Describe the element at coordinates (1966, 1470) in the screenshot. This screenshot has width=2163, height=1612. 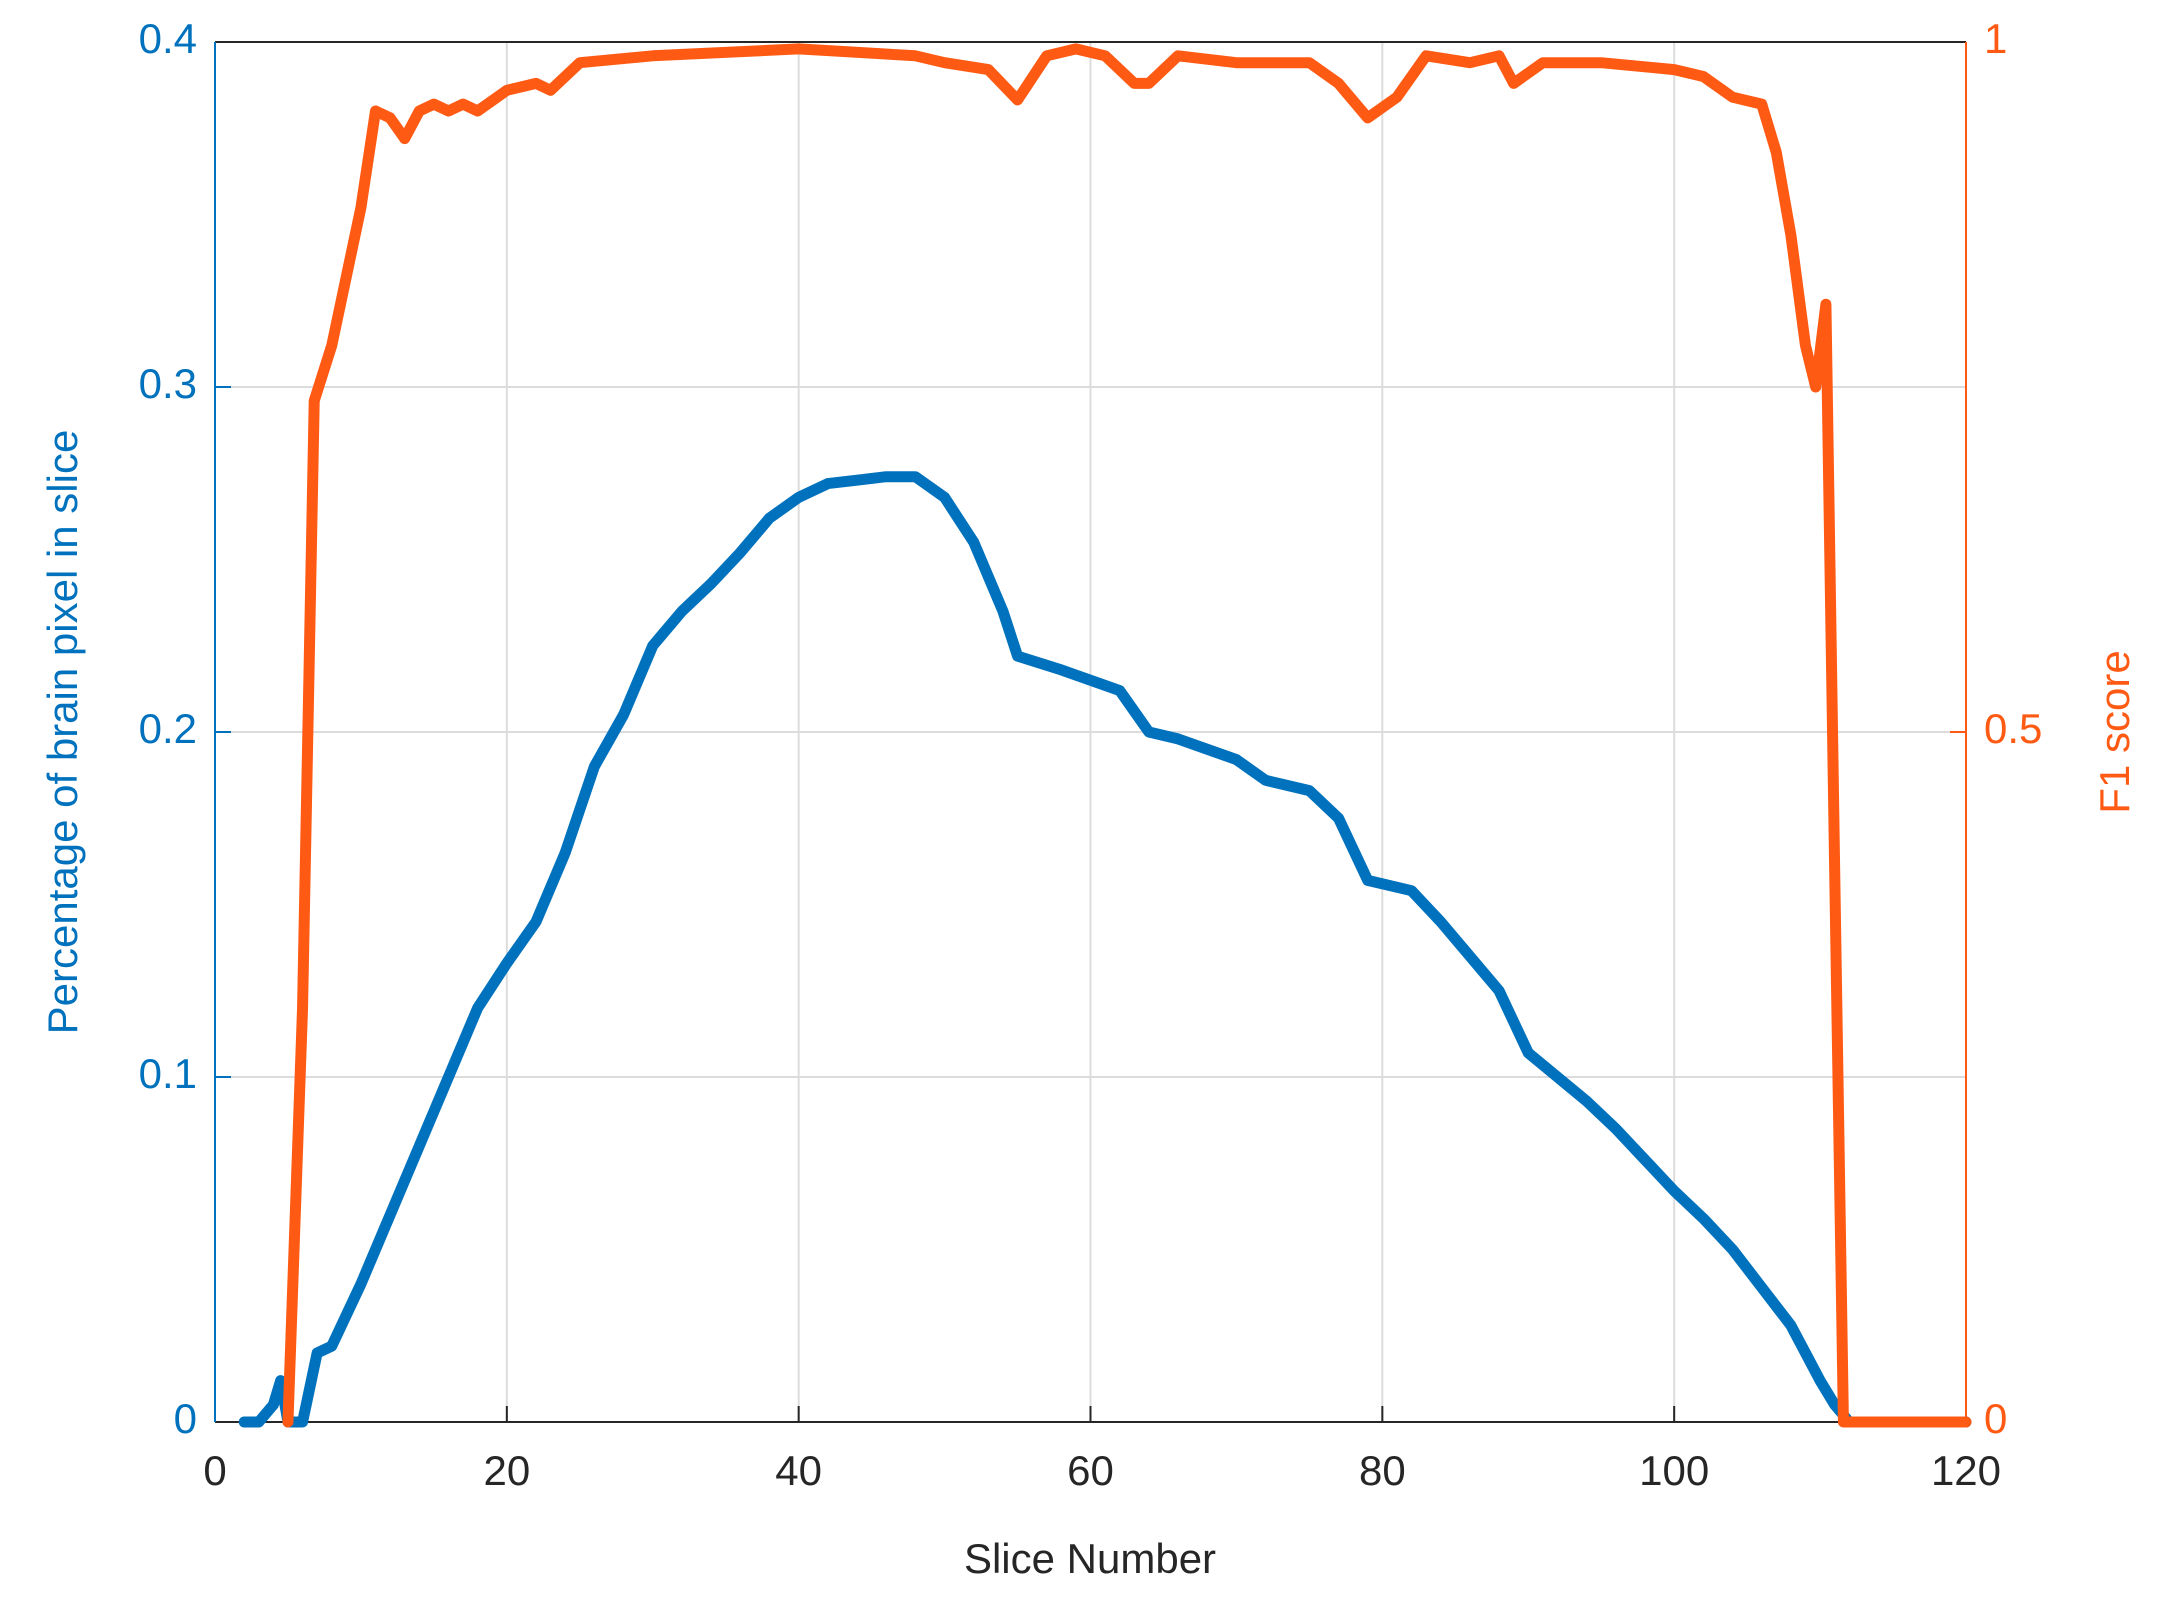
I see `x-tick-label: 120` at that location.